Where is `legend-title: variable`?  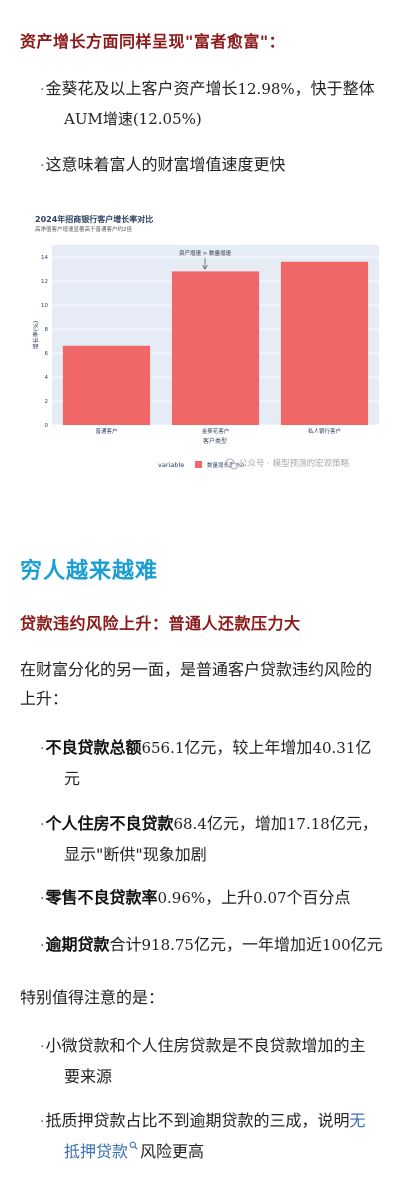 legend-title: variable is located at coordinates (171, 465).